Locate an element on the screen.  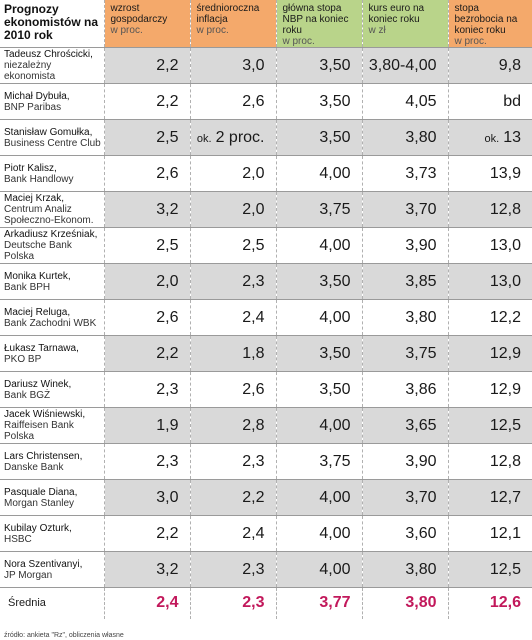
economist-cell: Nora Szentivanyi, JP Morgan is located at coordinates (52, 569).